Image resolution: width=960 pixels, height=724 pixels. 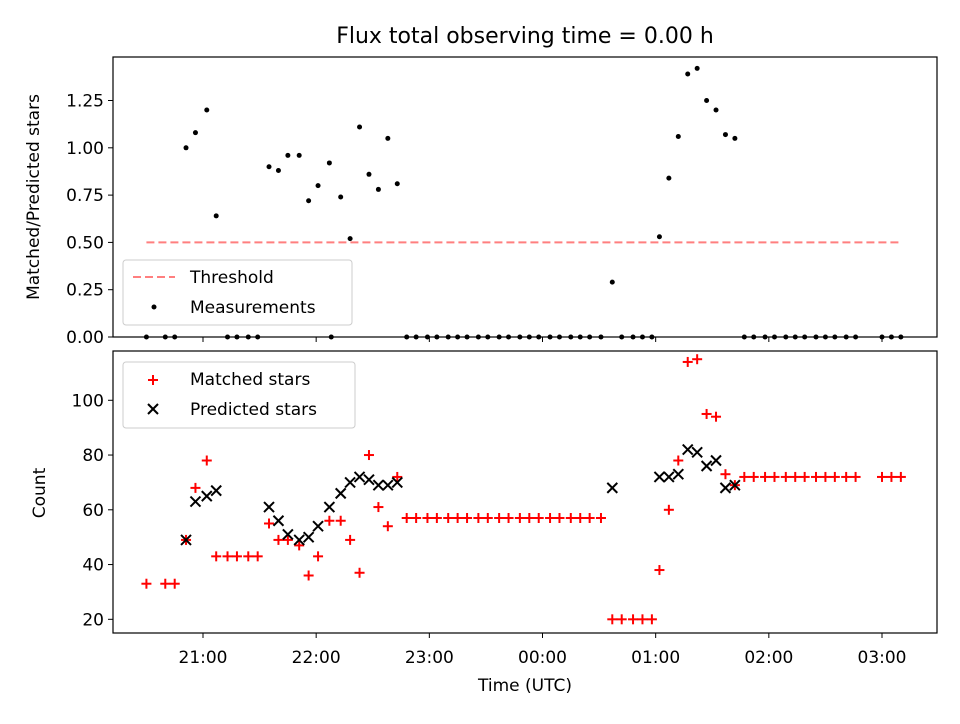 What do you see at coordinates (93, 566) in the screenshot?
I see `bottom-y-tick-label: 40` at bounding box center [93, 566].